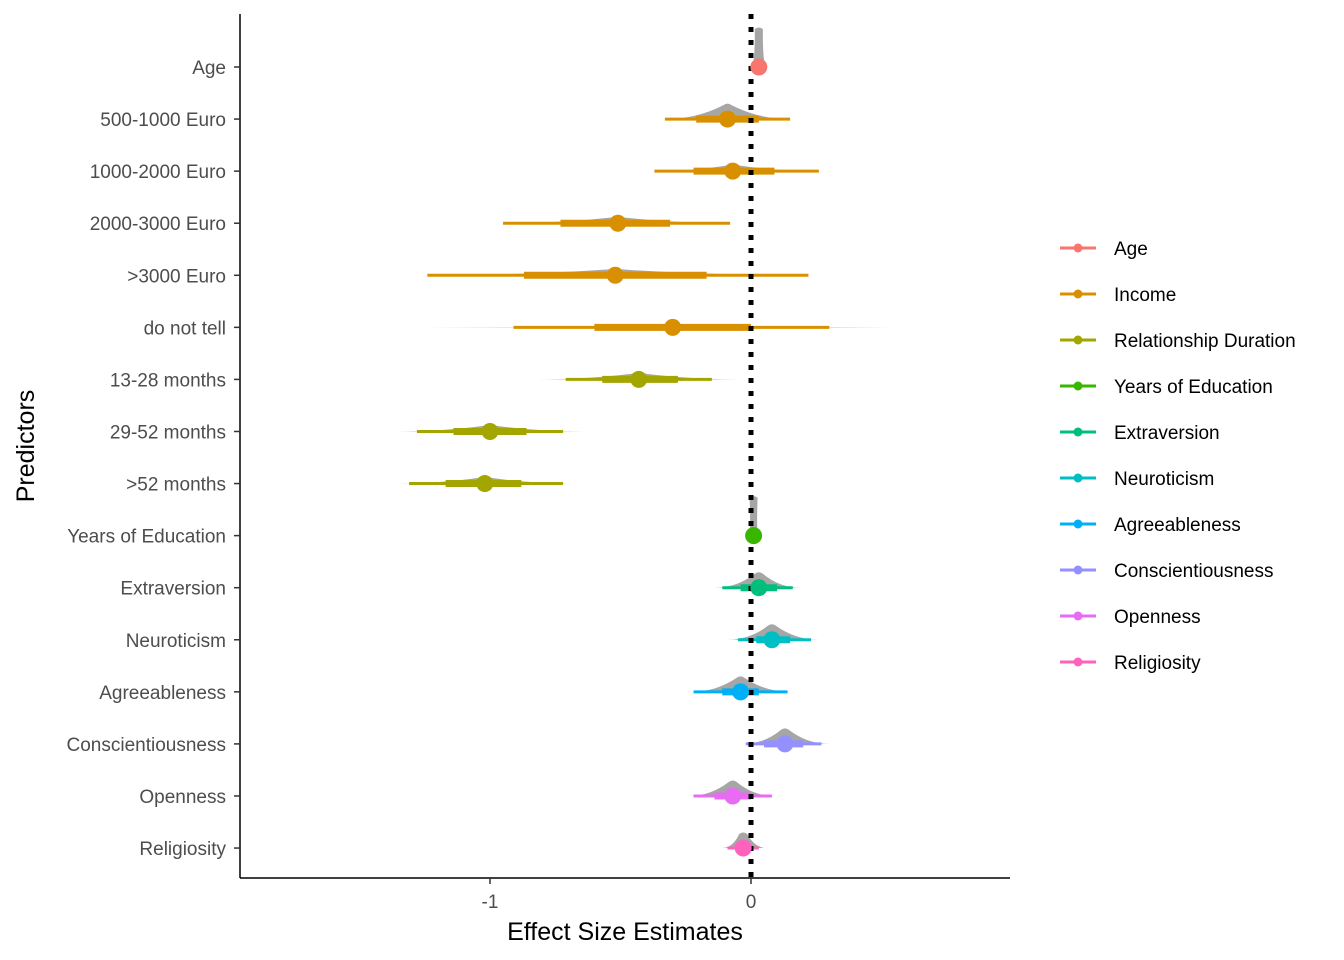 The height and width of the screenshot is (960, 1344). I want to click on y-tick-label-12: Agreeableness, so click(162, 693).